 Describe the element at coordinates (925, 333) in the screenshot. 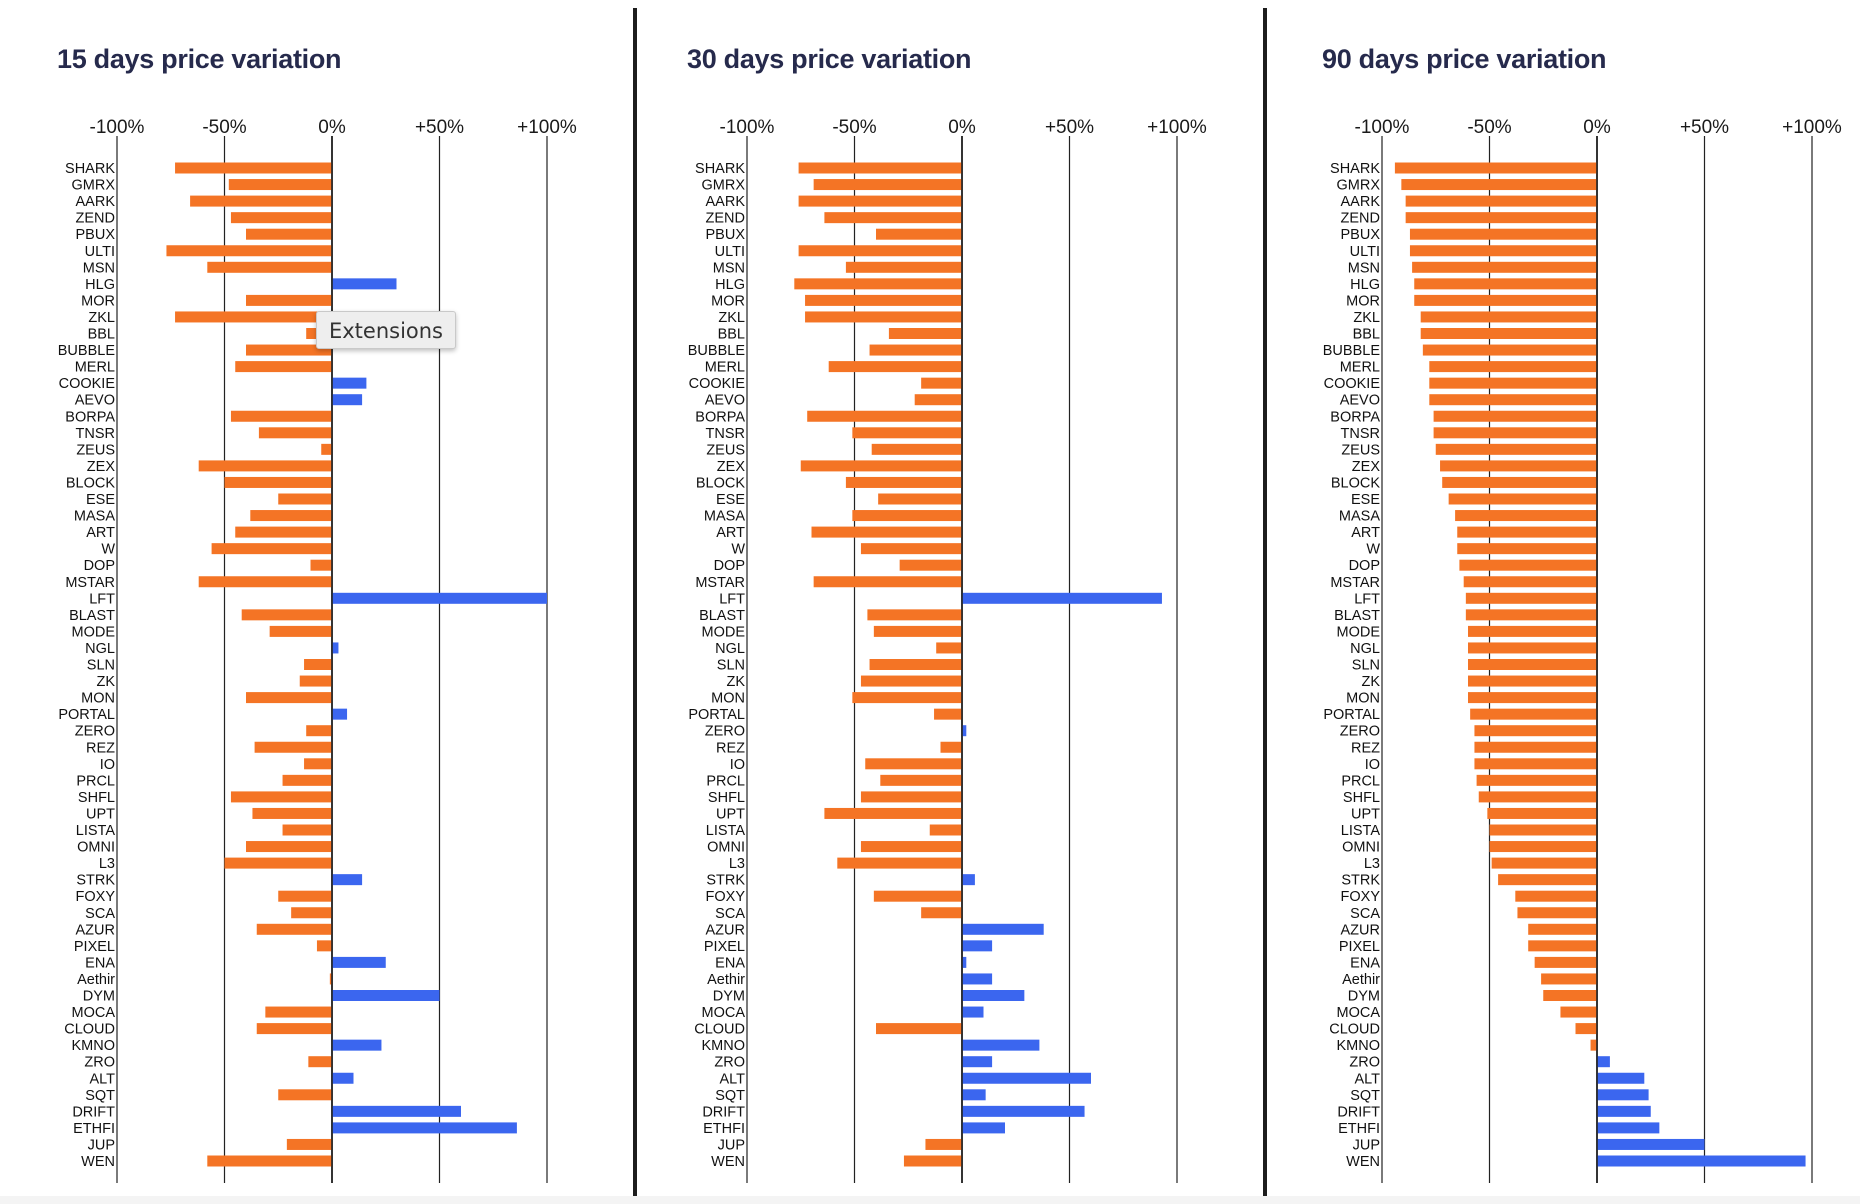

I see `bar-30d-bbl` at that location.